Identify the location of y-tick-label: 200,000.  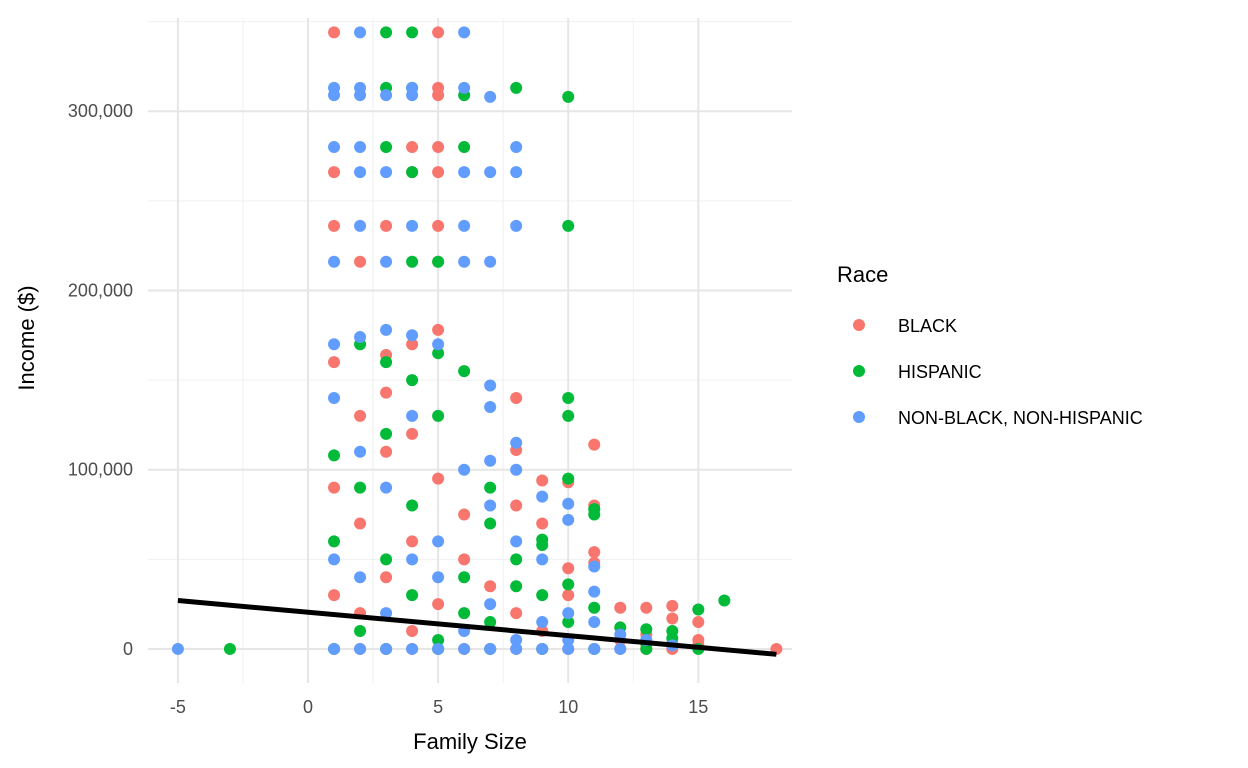
(100, 290).